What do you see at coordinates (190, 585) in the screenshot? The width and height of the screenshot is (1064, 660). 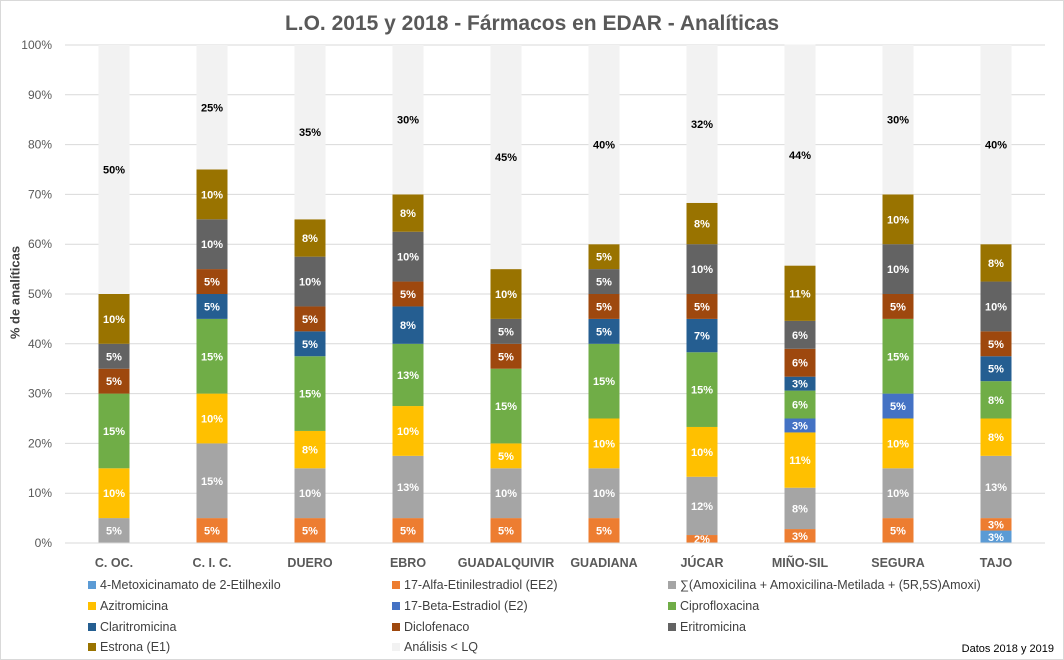 I see `legend-label: 4-Metoxicinamato de 2-Etilhexilo` at bounding box center [190, 585].